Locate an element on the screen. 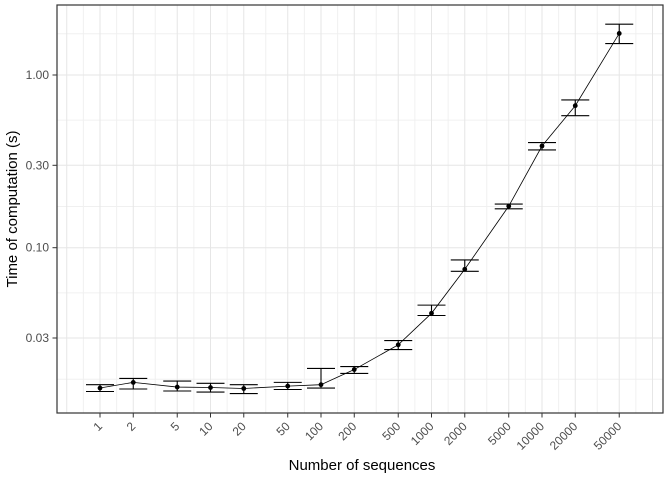  y-tick-label: 0.30 is located at coordinates (38, 165).